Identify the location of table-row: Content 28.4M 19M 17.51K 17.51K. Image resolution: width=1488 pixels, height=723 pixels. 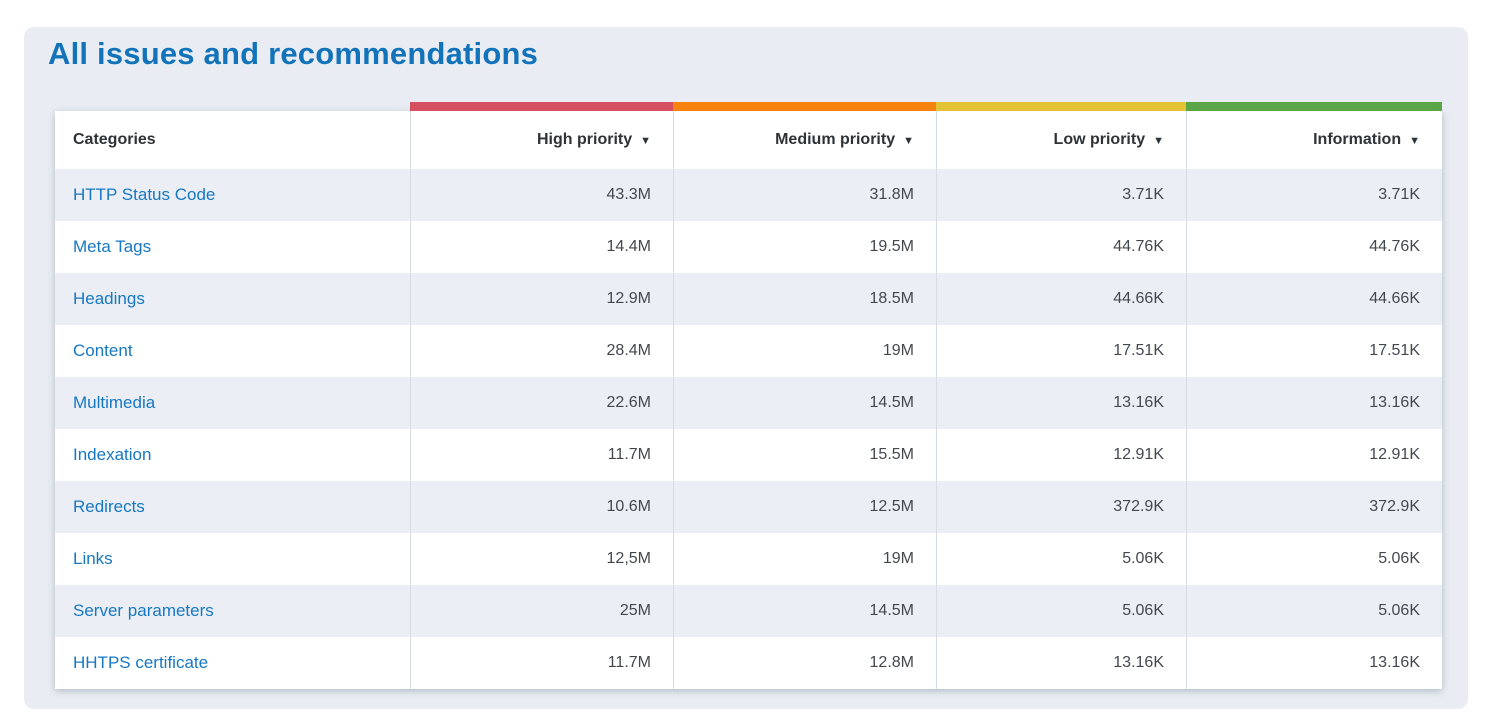
(748, 351).